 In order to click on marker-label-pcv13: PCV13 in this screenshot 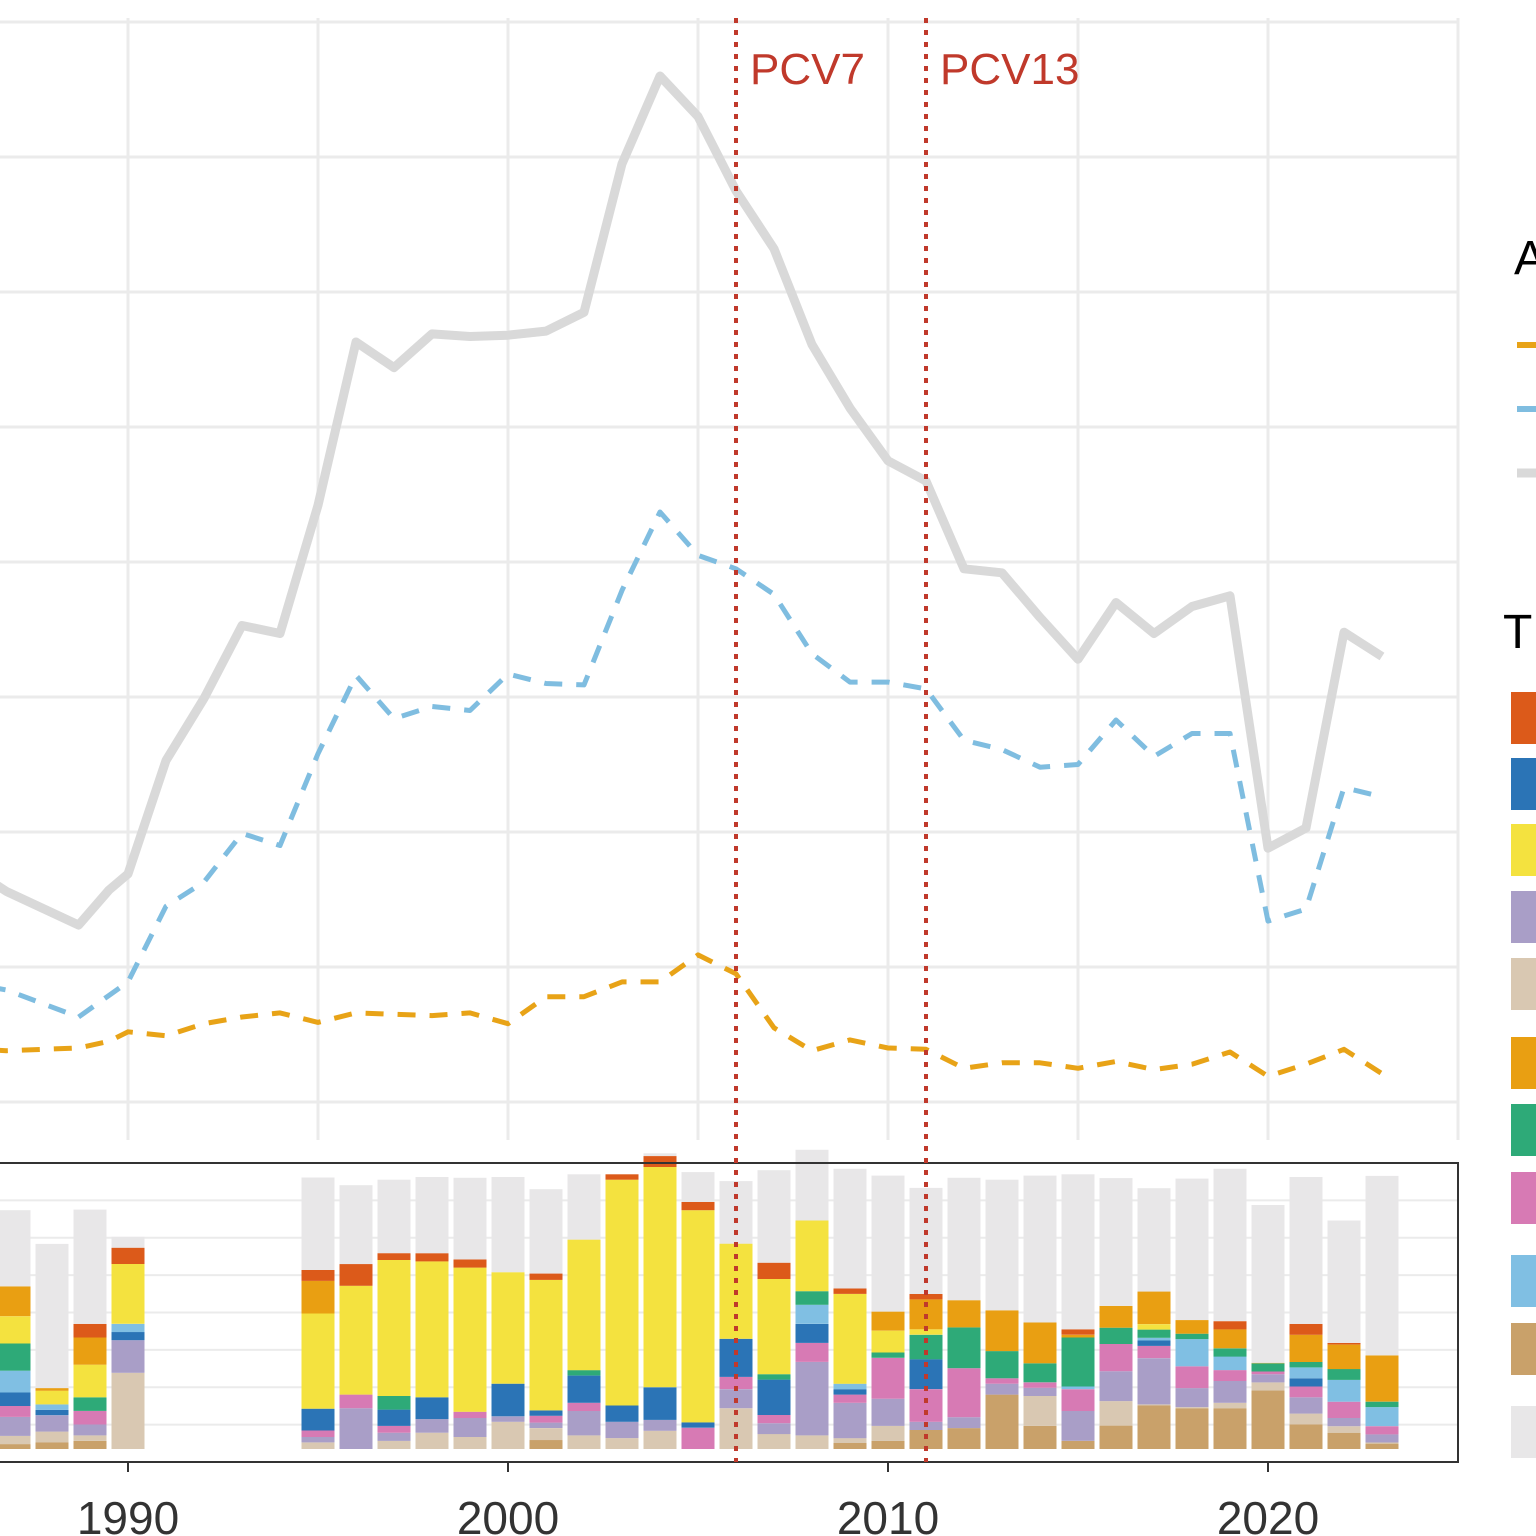, I will do `click(1009, 69)`.